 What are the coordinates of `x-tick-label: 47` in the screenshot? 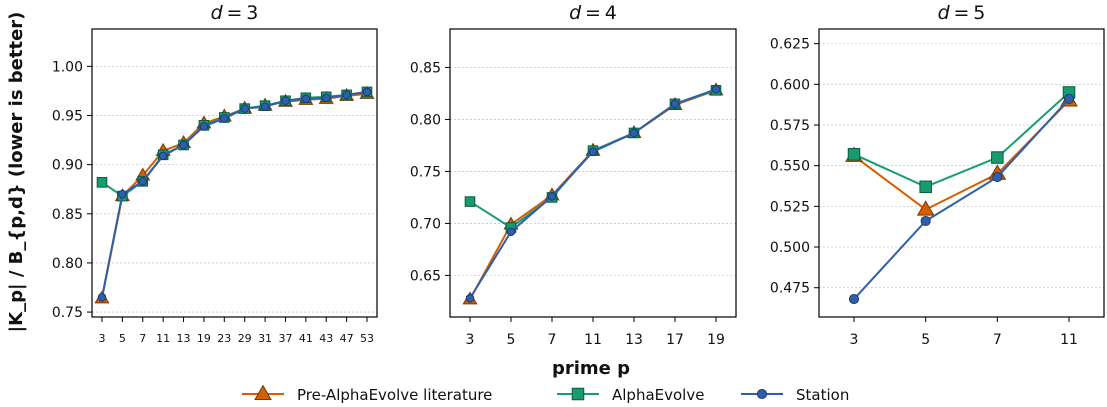 It's located at (347, 338).